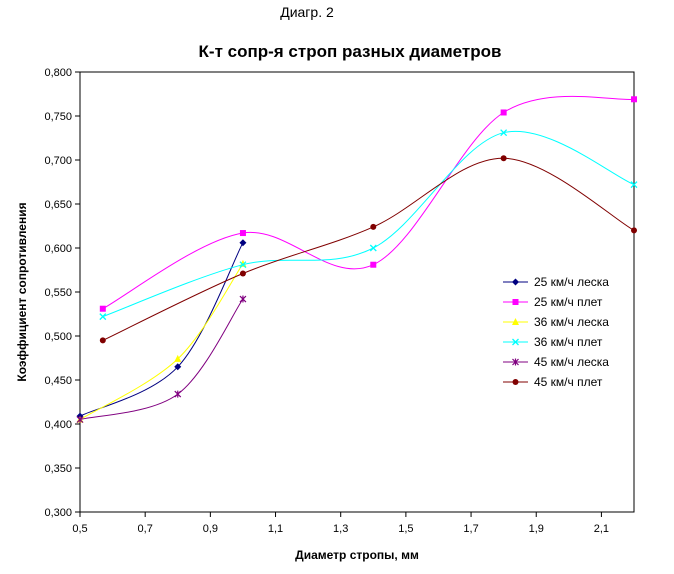  I want to click on legend-label: 45 км/ч леска, so click(571, 362).